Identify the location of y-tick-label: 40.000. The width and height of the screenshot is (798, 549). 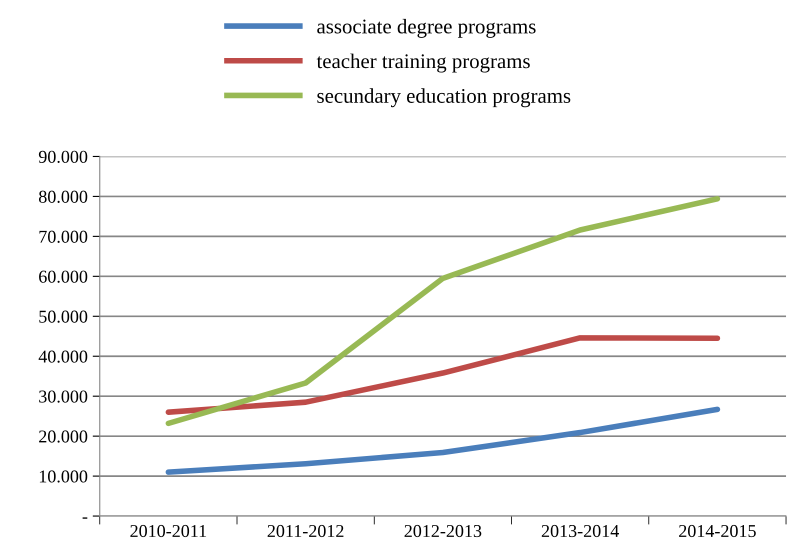
(63, 356).